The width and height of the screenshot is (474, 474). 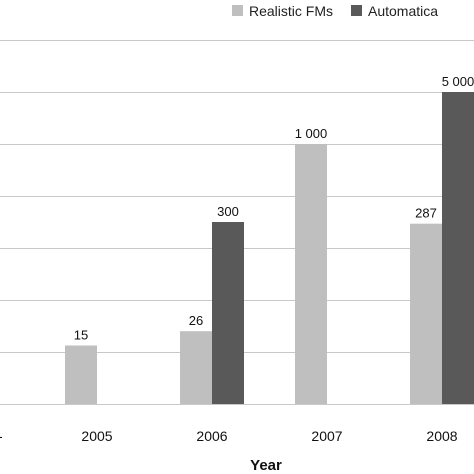 What do you see at coordinates (326, 436) in the screenshot?
I see `x-tick-2007: 2007` at bounding box center [326, 436].